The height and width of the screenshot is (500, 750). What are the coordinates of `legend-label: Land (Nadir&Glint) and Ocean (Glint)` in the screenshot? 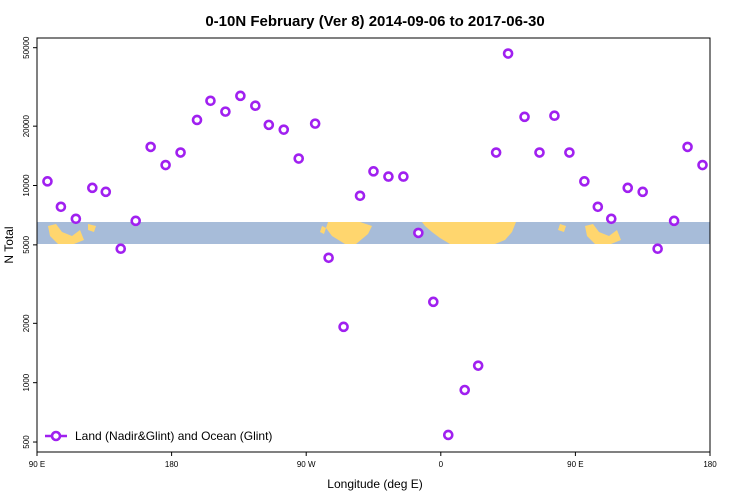 It's located at (173, 436).